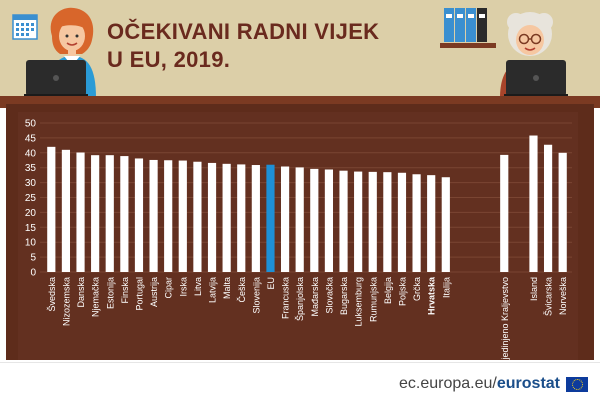 The height and width of the screenshot is (402, 600). Describe the element at coordinates (267, 46) in the screenshot. I see `page-title: OČEKIVANI RADNI VIJEK U EU, 2019.` at that location.